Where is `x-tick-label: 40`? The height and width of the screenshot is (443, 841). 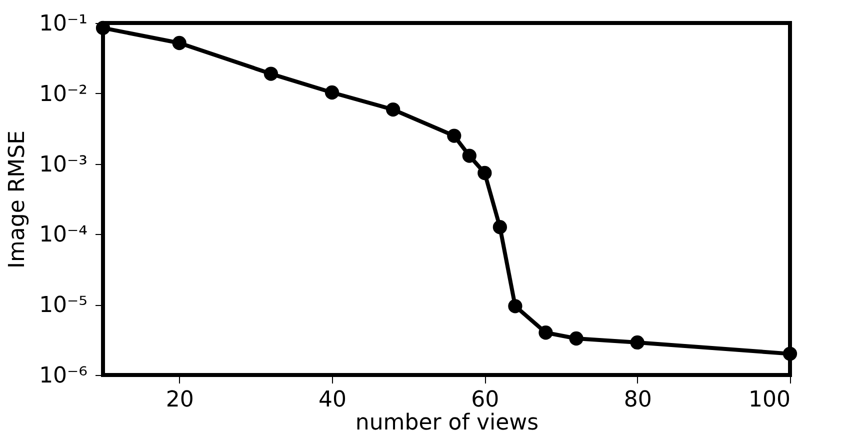
x-tick-label: 40 is located at coordinates (332, 400).